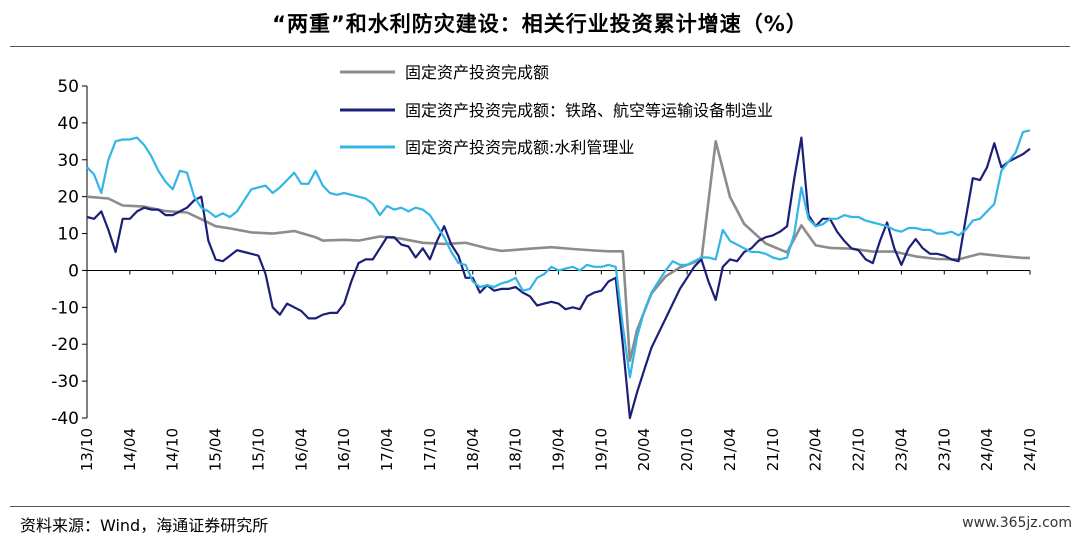 The width and height of the screenshot is (1080, 538). Describe the element at coordinates (173, 449) in the screenshot. I see `x-tick-label: 14/10` at that location.